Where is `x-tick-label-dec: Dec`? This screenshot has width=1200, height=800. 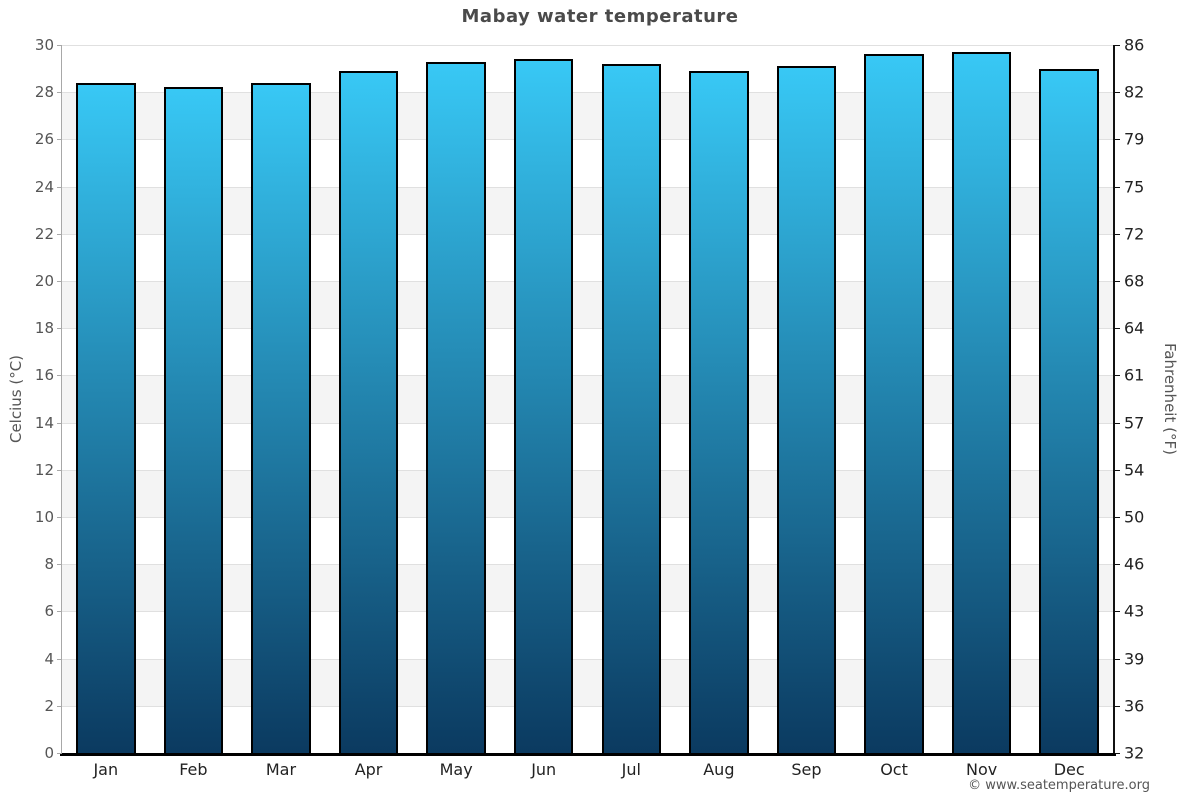
x-tick-label-dec: Dec is located at coordinates (1069, 769).